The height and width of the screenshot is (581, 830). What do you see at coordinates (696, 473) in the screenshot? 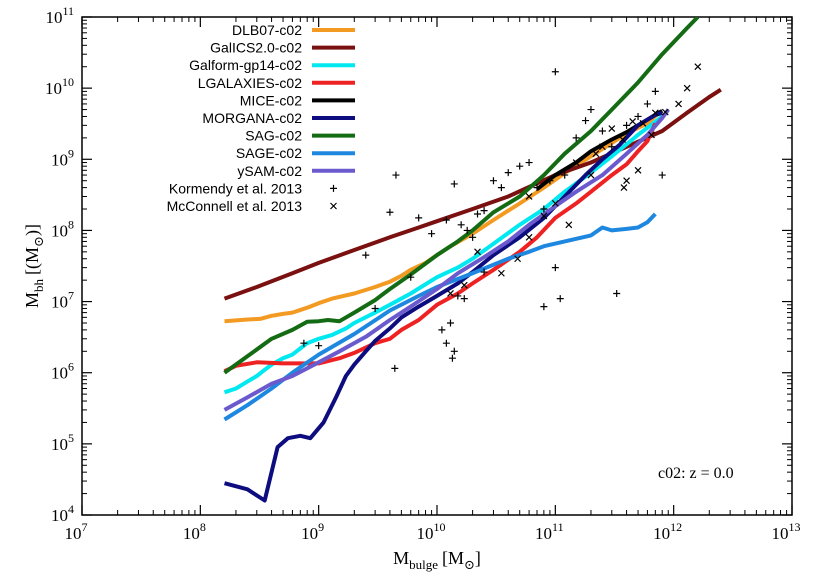
I see `redshift-annotation: c02: z = 0.0` at bounding box center [696, 473].